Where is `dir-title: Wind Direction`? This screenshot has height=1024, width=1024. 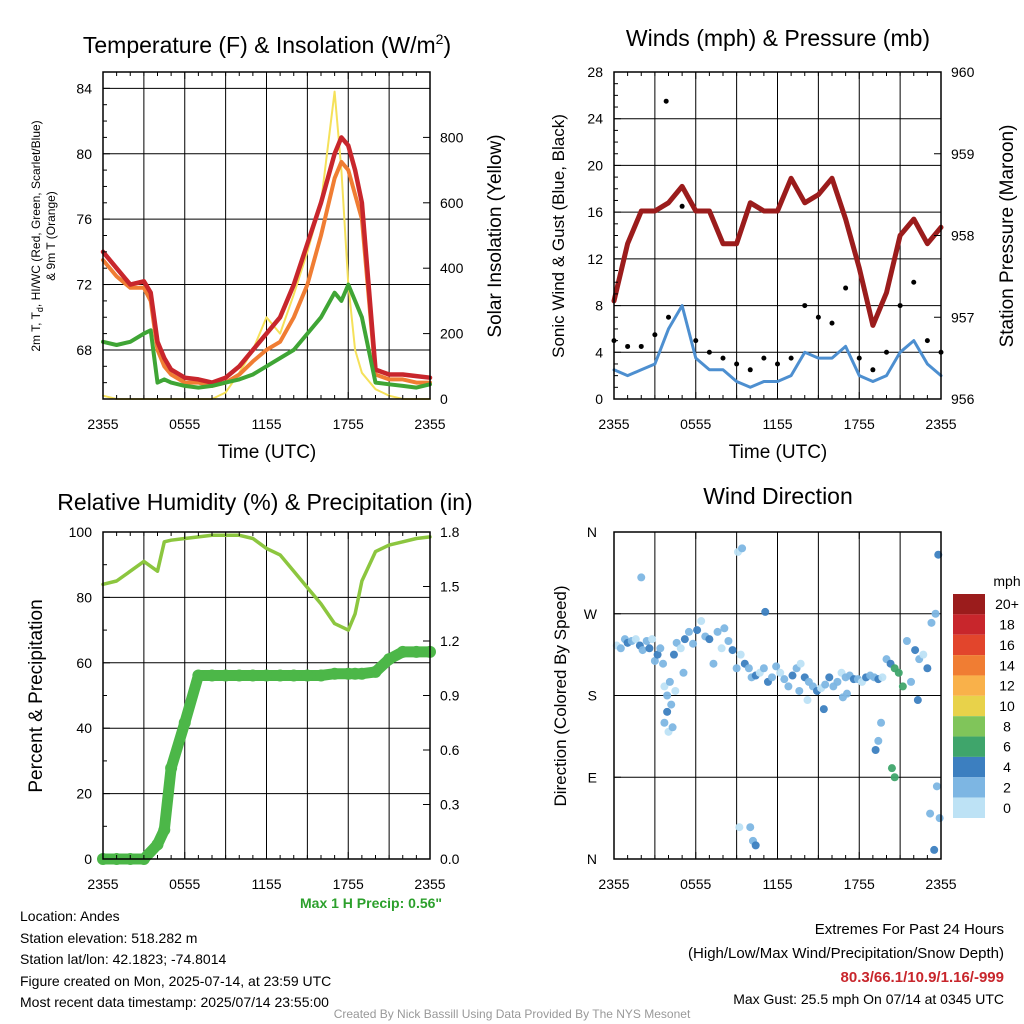
dir-title: Wind Direction is located at coordinates (778, 496).